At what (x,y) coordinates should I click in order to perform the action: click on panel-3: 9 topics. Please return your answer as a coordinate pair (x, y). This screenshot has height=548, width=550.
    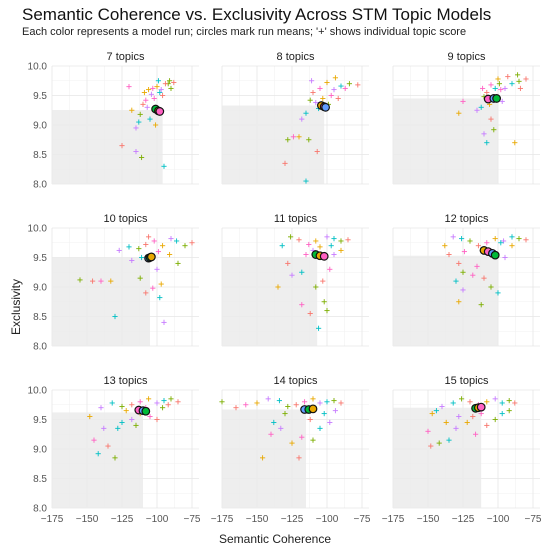
    Looking at the image, I should click on (466, 118).